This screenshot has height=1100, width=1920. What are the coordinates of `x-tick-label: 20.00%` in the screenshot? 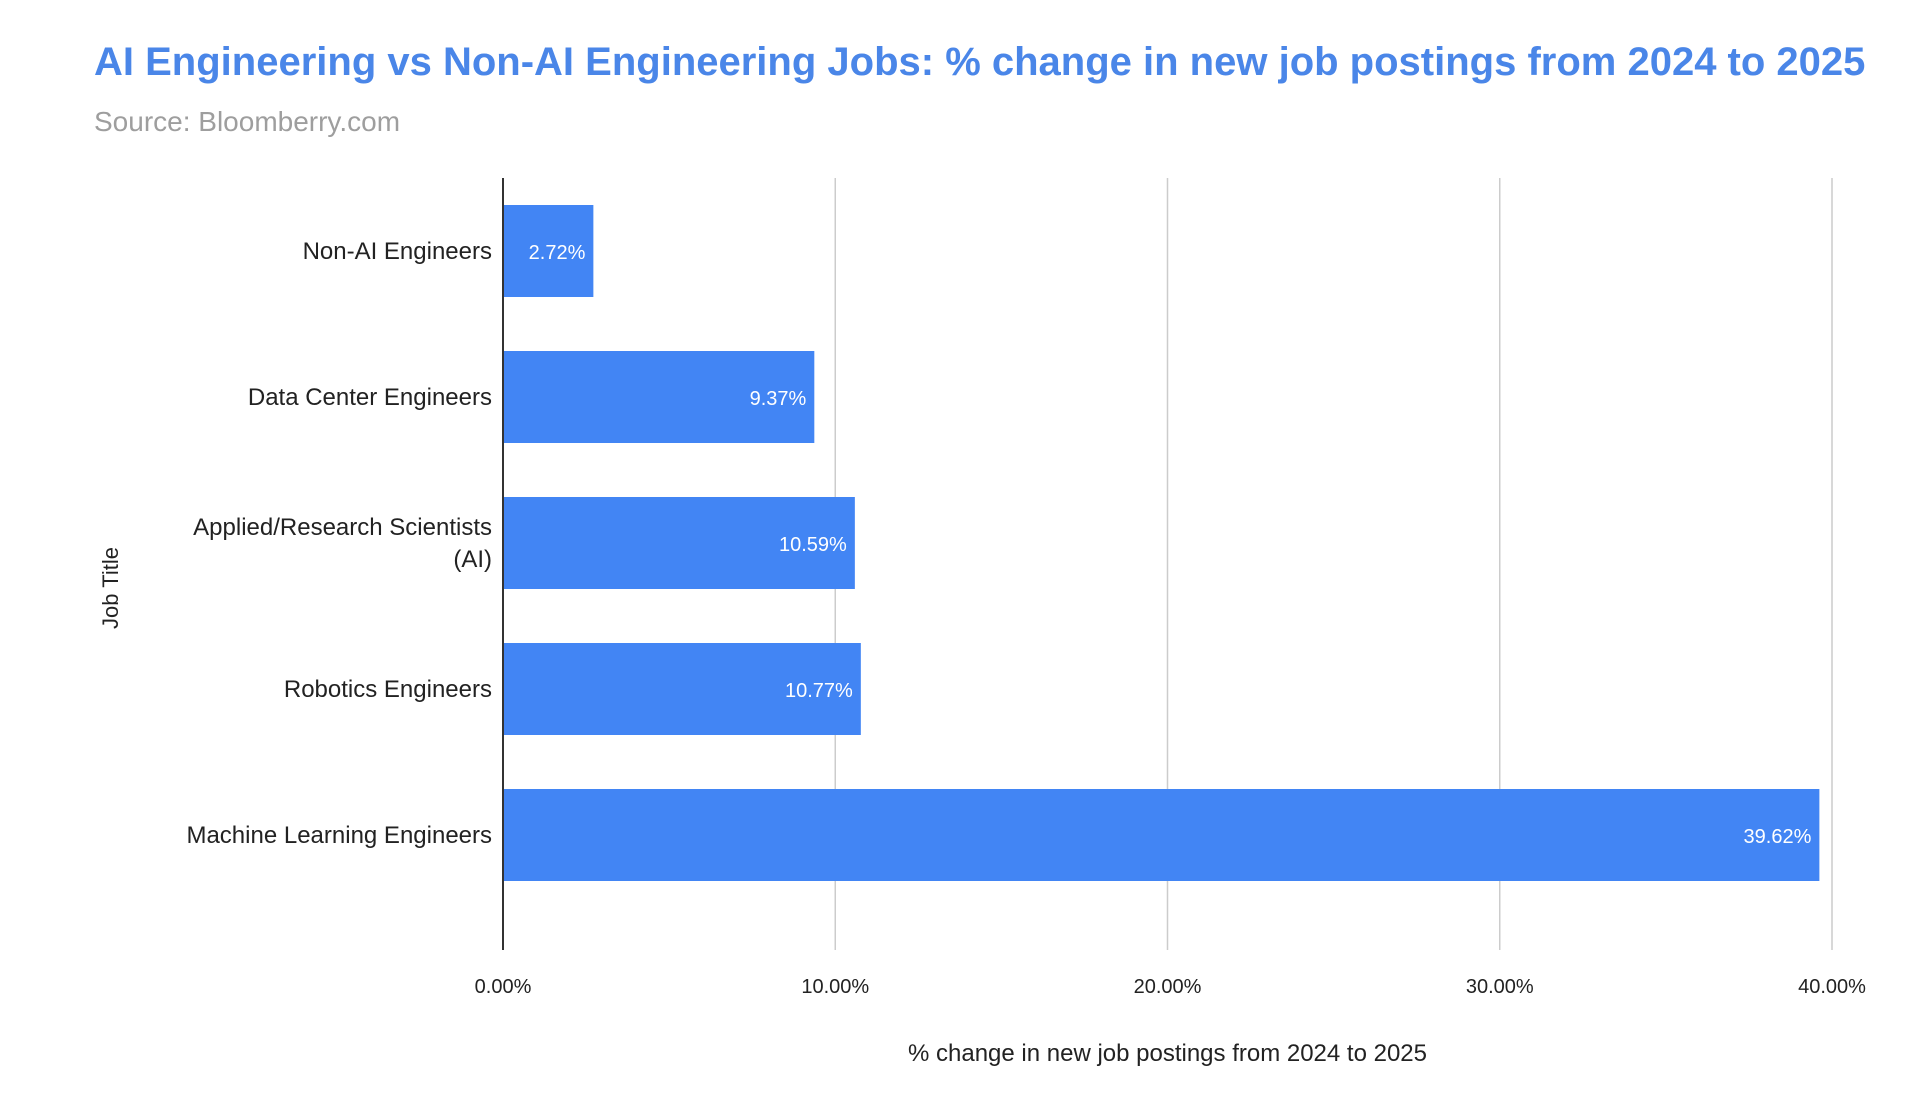 It's located at (1168, 987).